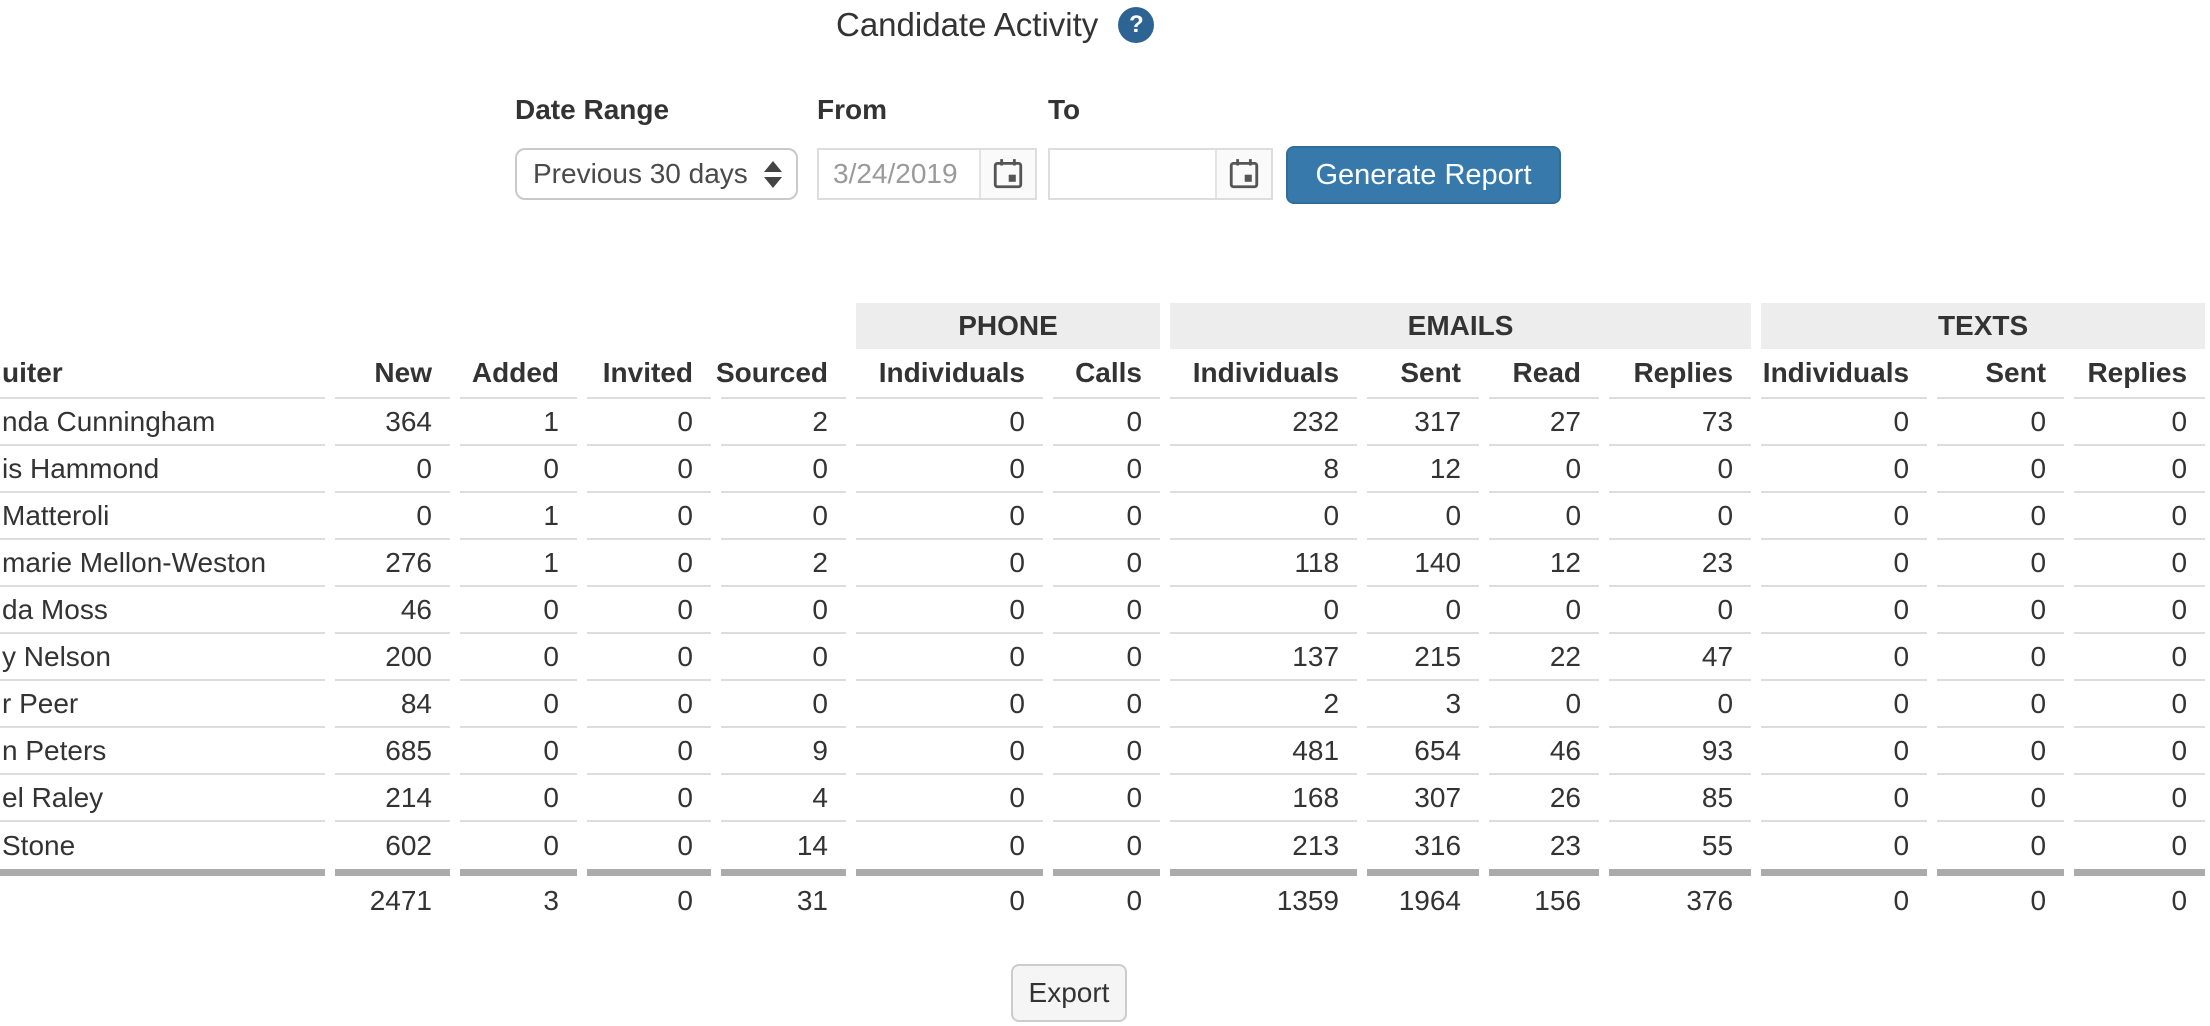 The width and height of the screenshot is (2210, 1026). Describe the element at coordinates (592, 109) in the screenshot. I see `date-range-label: Date Range` at that location.